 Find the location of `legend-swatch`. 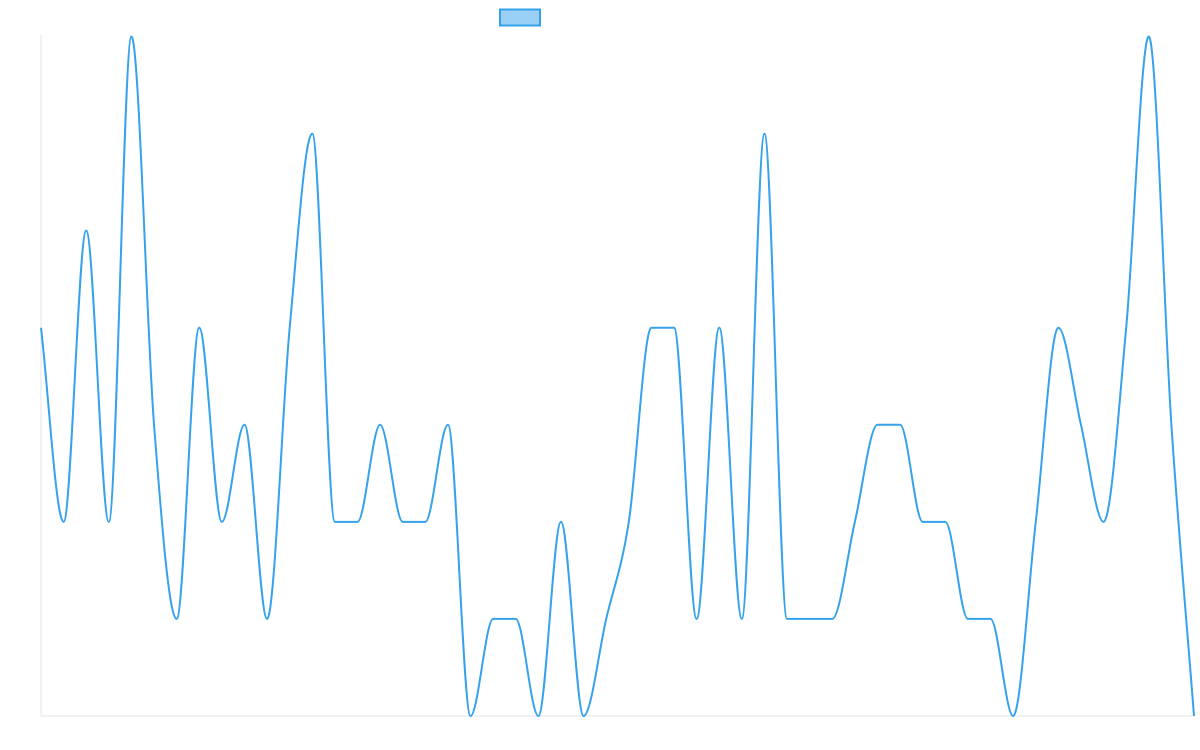

legend-swatch is located at coordinates (520, 17).